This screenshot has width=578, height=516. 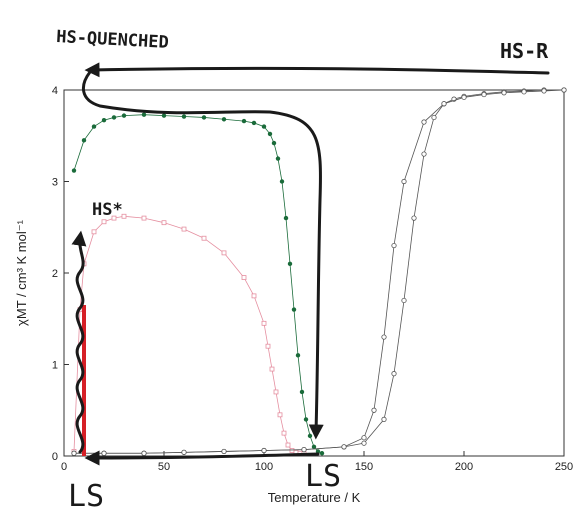 What do you see at coordinates (323, 476) in the screenshot?
I see `label-ls-center: LS` at bounding box center [323, 476].